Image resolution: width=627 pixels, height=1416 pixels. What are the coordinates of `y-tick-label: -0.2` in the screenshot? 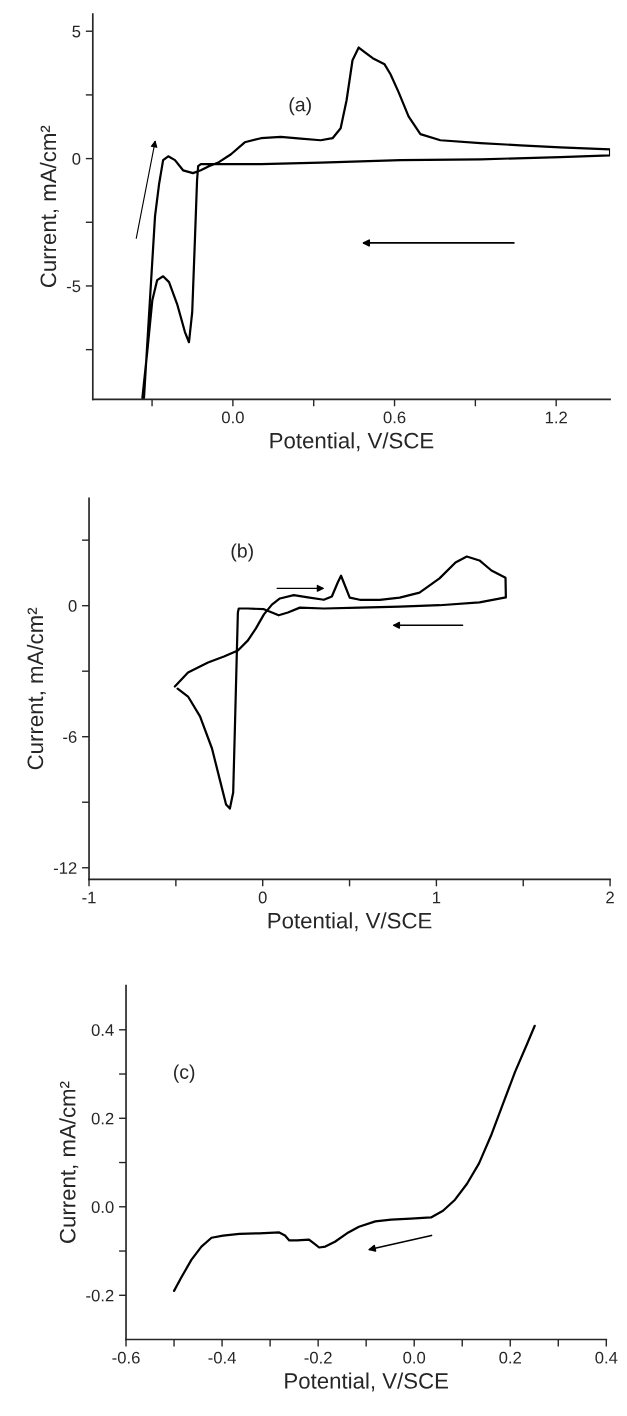 It's located at (100, 1295).